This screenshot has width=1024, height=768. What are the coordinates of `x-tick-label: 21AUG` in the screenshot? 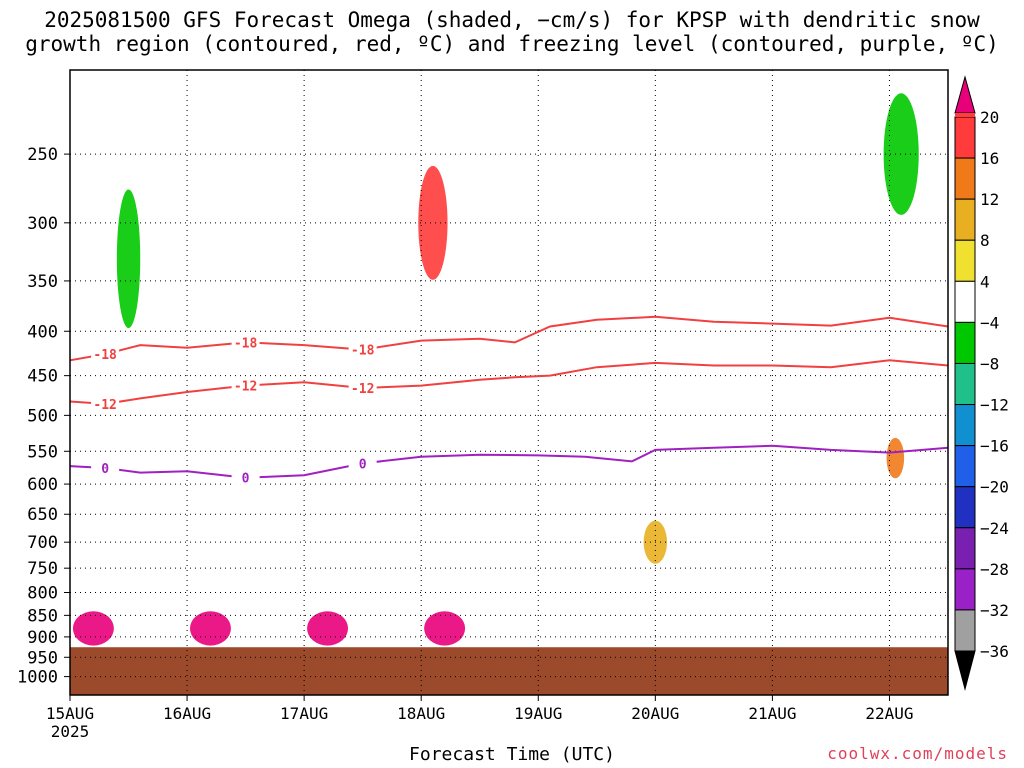 It's located at (772, 713).